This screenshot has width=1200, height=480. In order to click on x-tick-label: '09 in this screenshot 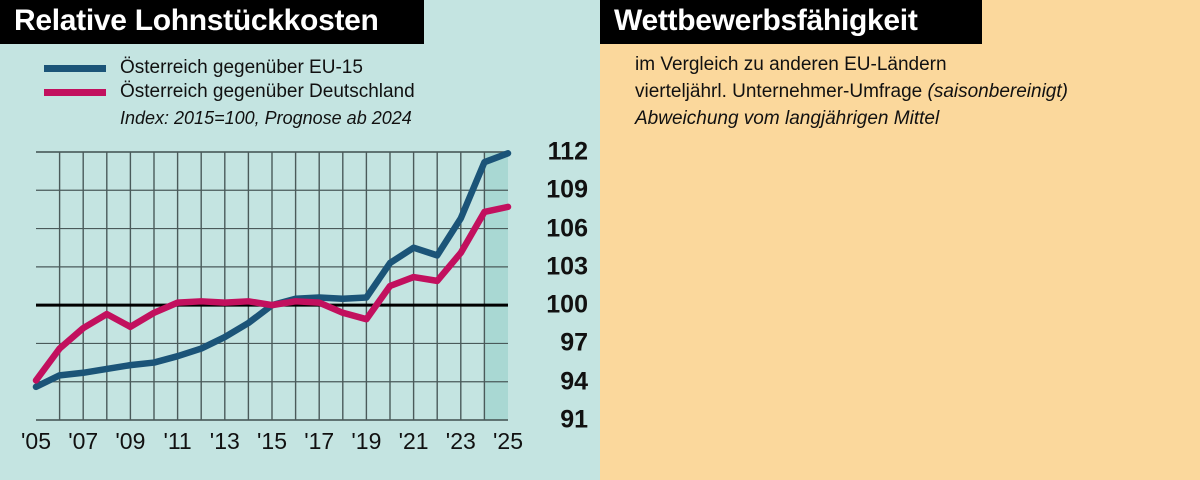, I will do `click(130, 441)`.